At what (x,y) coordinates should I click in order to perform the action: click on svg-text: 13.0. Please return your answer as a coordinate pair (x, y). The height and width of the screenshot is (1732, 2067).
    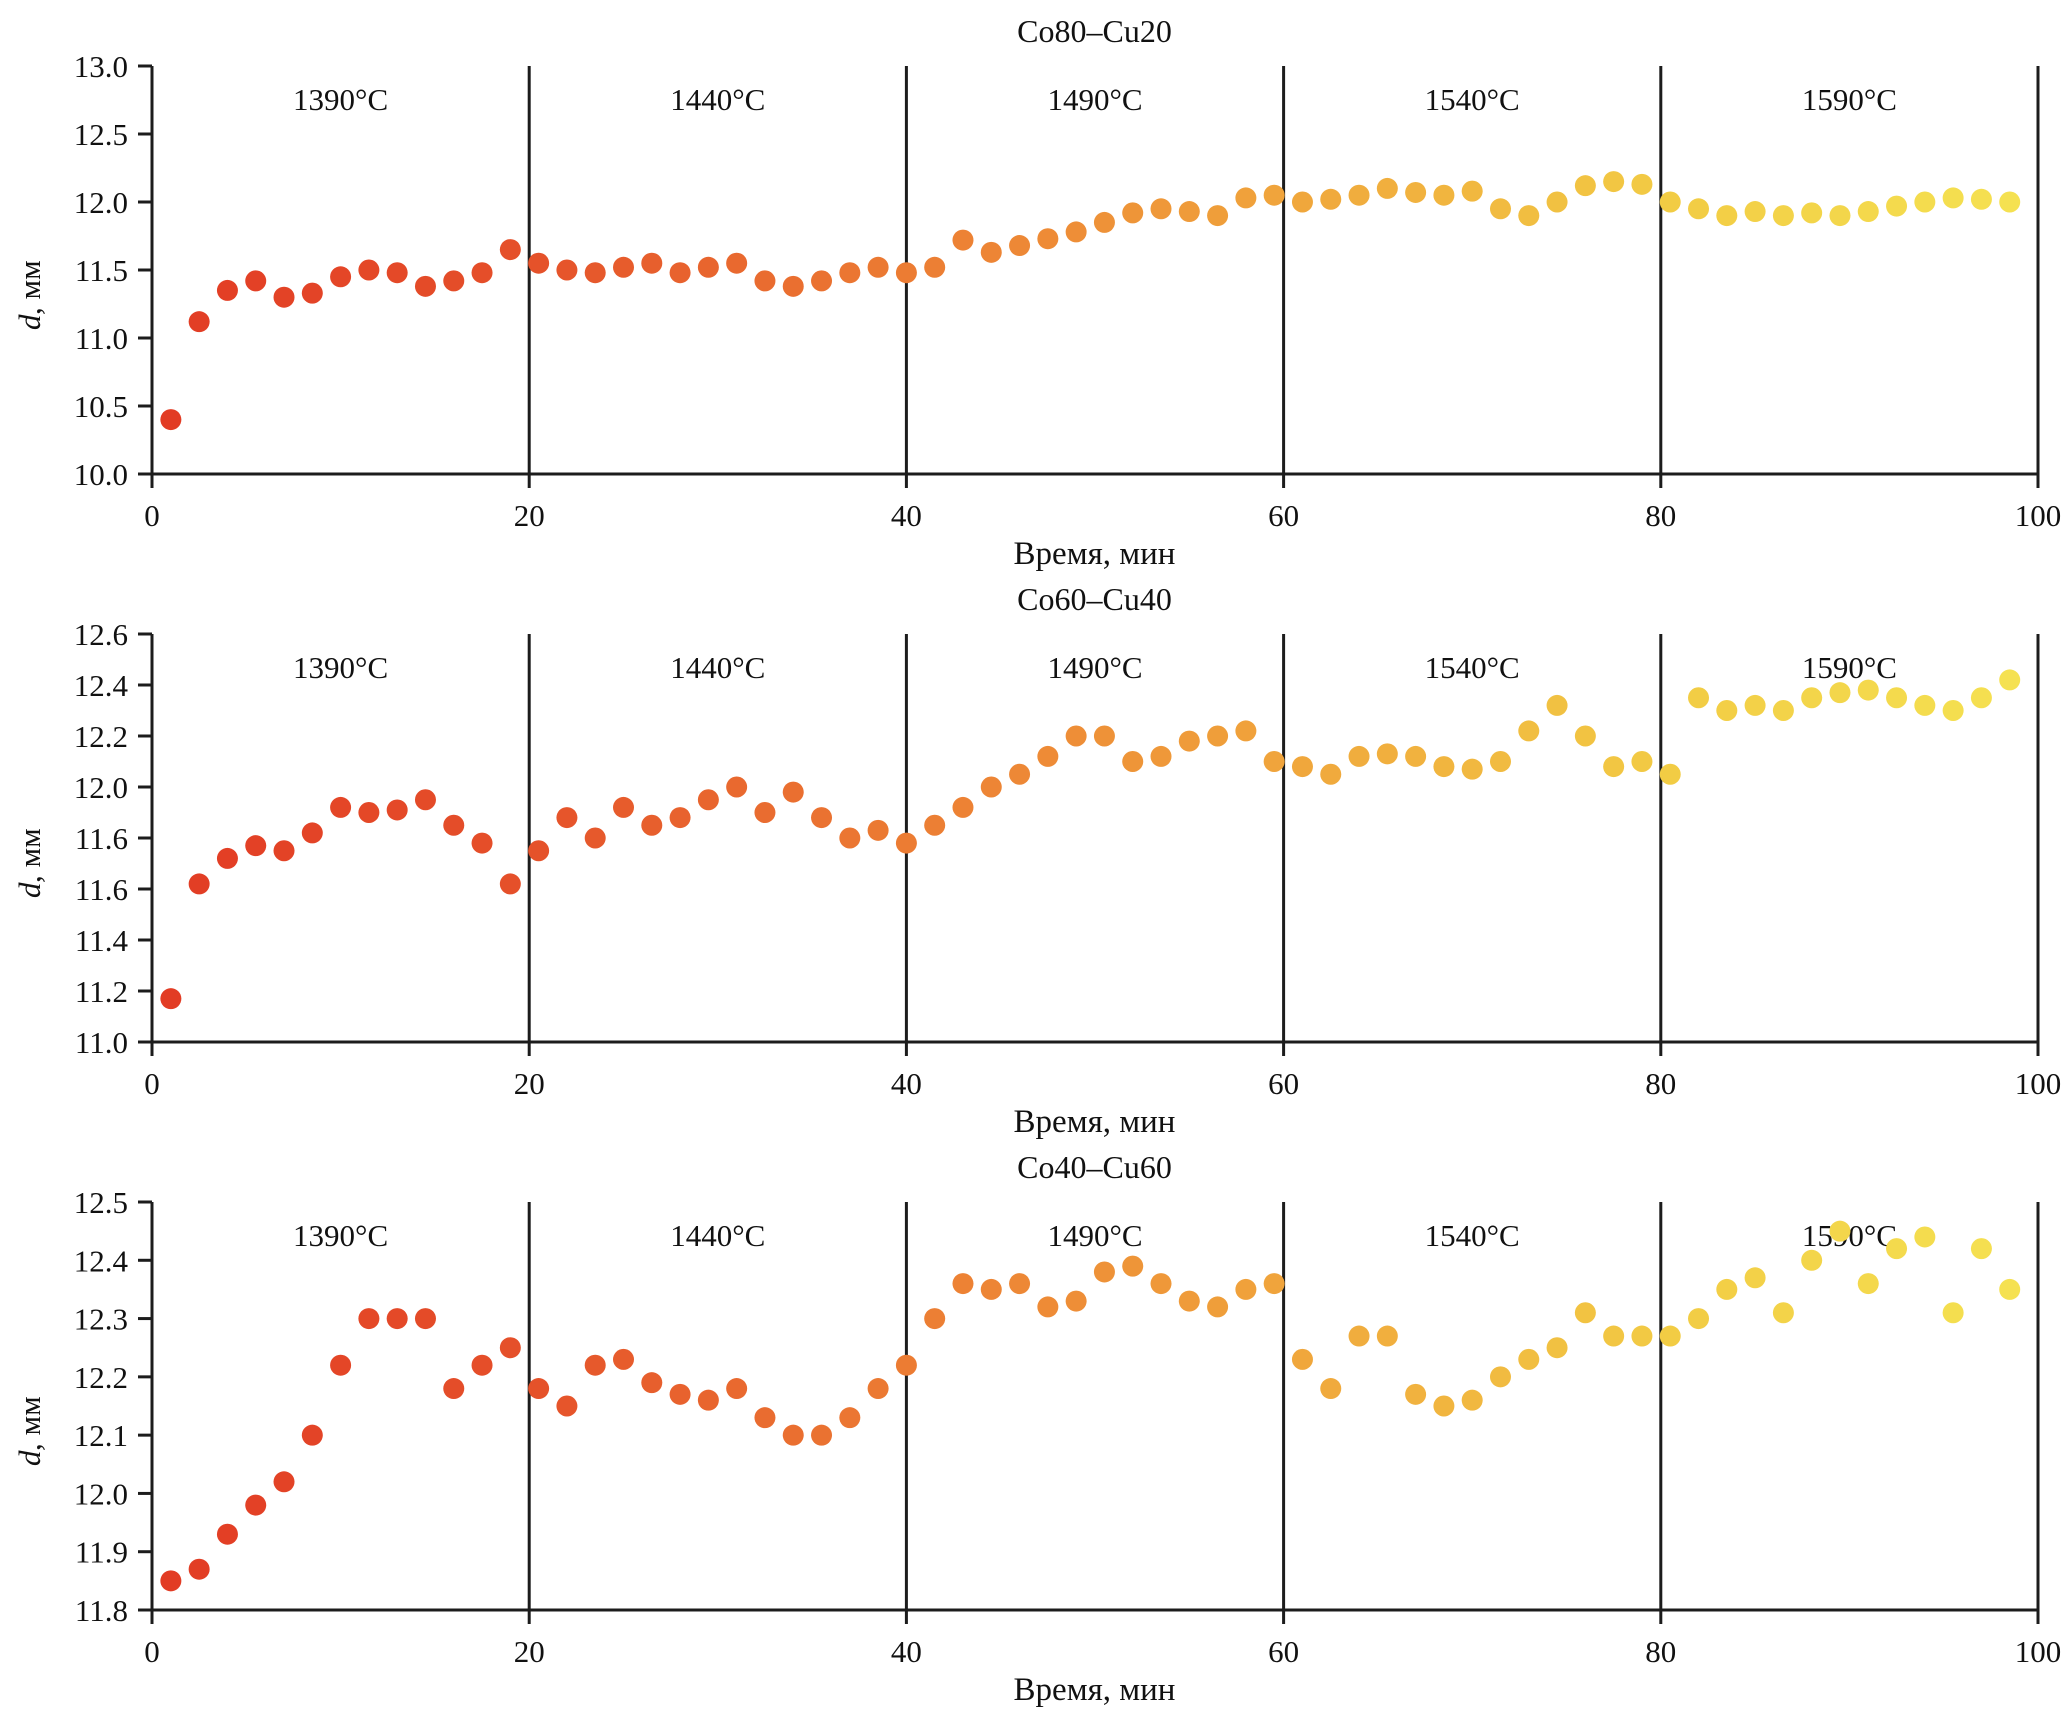
    Looking at the image, I should click on (101, 69).